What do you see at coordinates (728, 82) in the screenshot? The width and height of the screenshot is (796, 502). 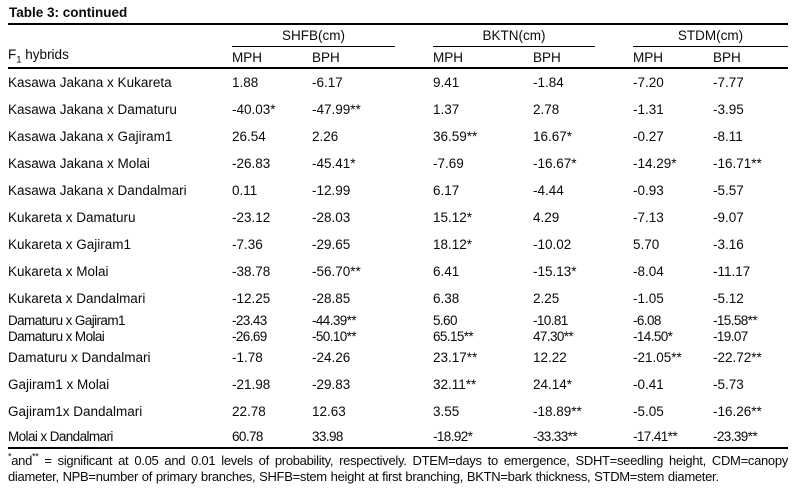 I see `value-cell: -7.77` at bounding box center [728, 82].